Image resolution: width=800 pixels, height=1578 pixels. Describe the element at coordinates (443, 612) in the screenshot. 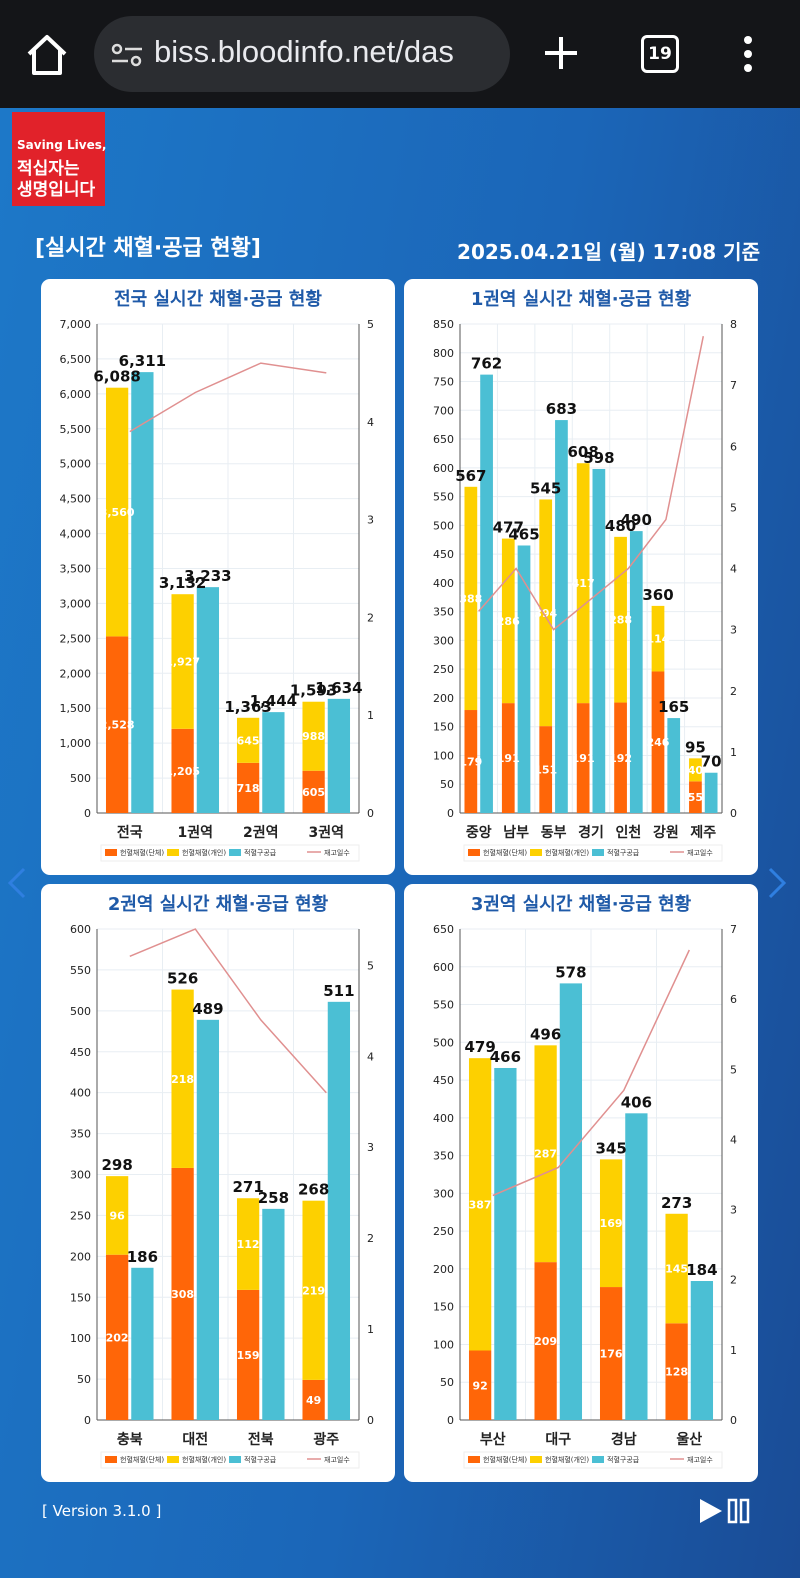

I see `y-tick-label: 350` at that location.